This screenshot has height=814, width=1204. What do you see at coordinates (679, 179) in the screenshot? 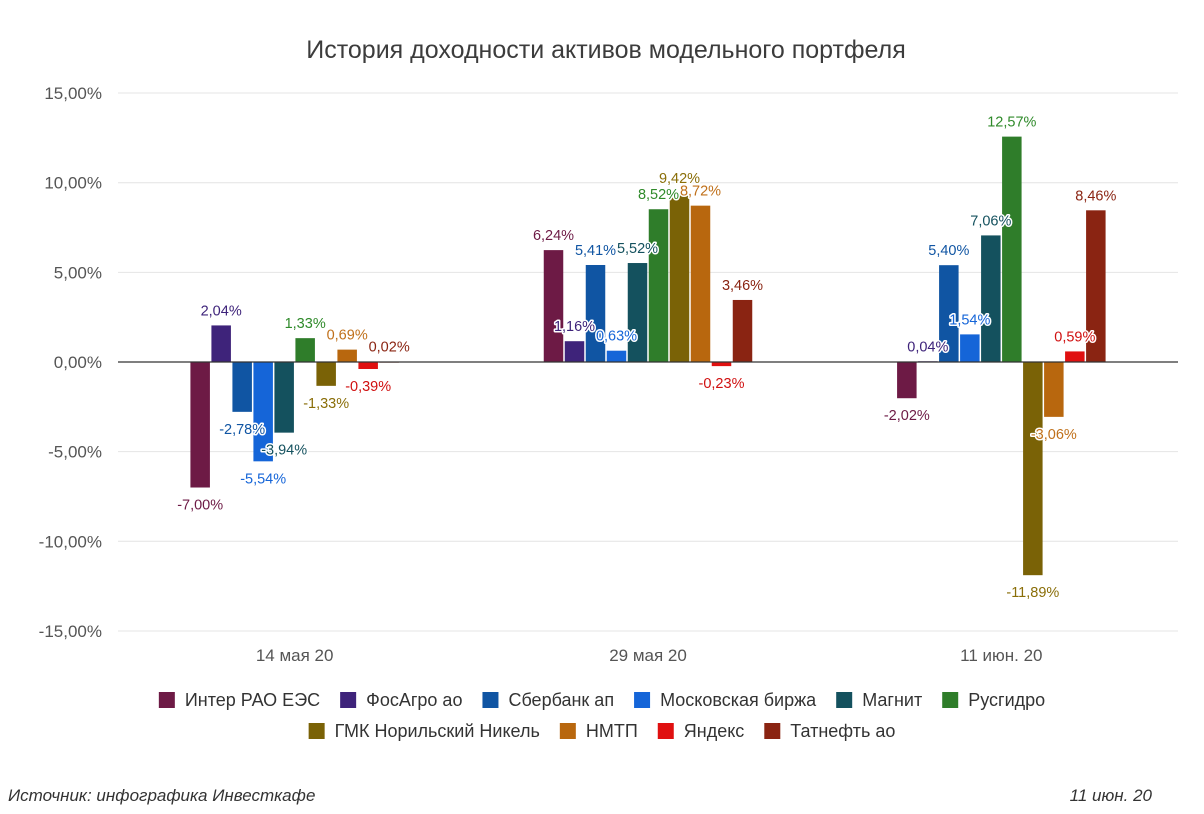
I see `data-label: 9,42%` at bounding box center [679, 179].